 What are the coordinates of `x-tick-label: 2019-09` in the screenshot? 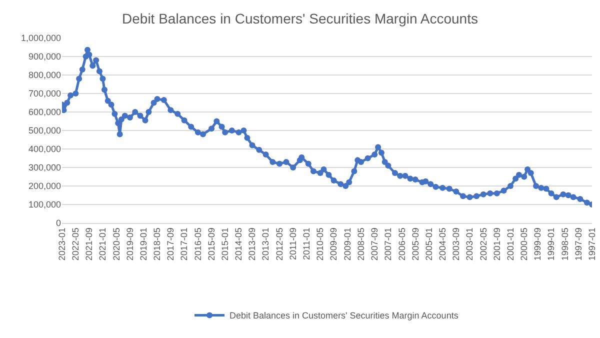 It's located at (129, 244).